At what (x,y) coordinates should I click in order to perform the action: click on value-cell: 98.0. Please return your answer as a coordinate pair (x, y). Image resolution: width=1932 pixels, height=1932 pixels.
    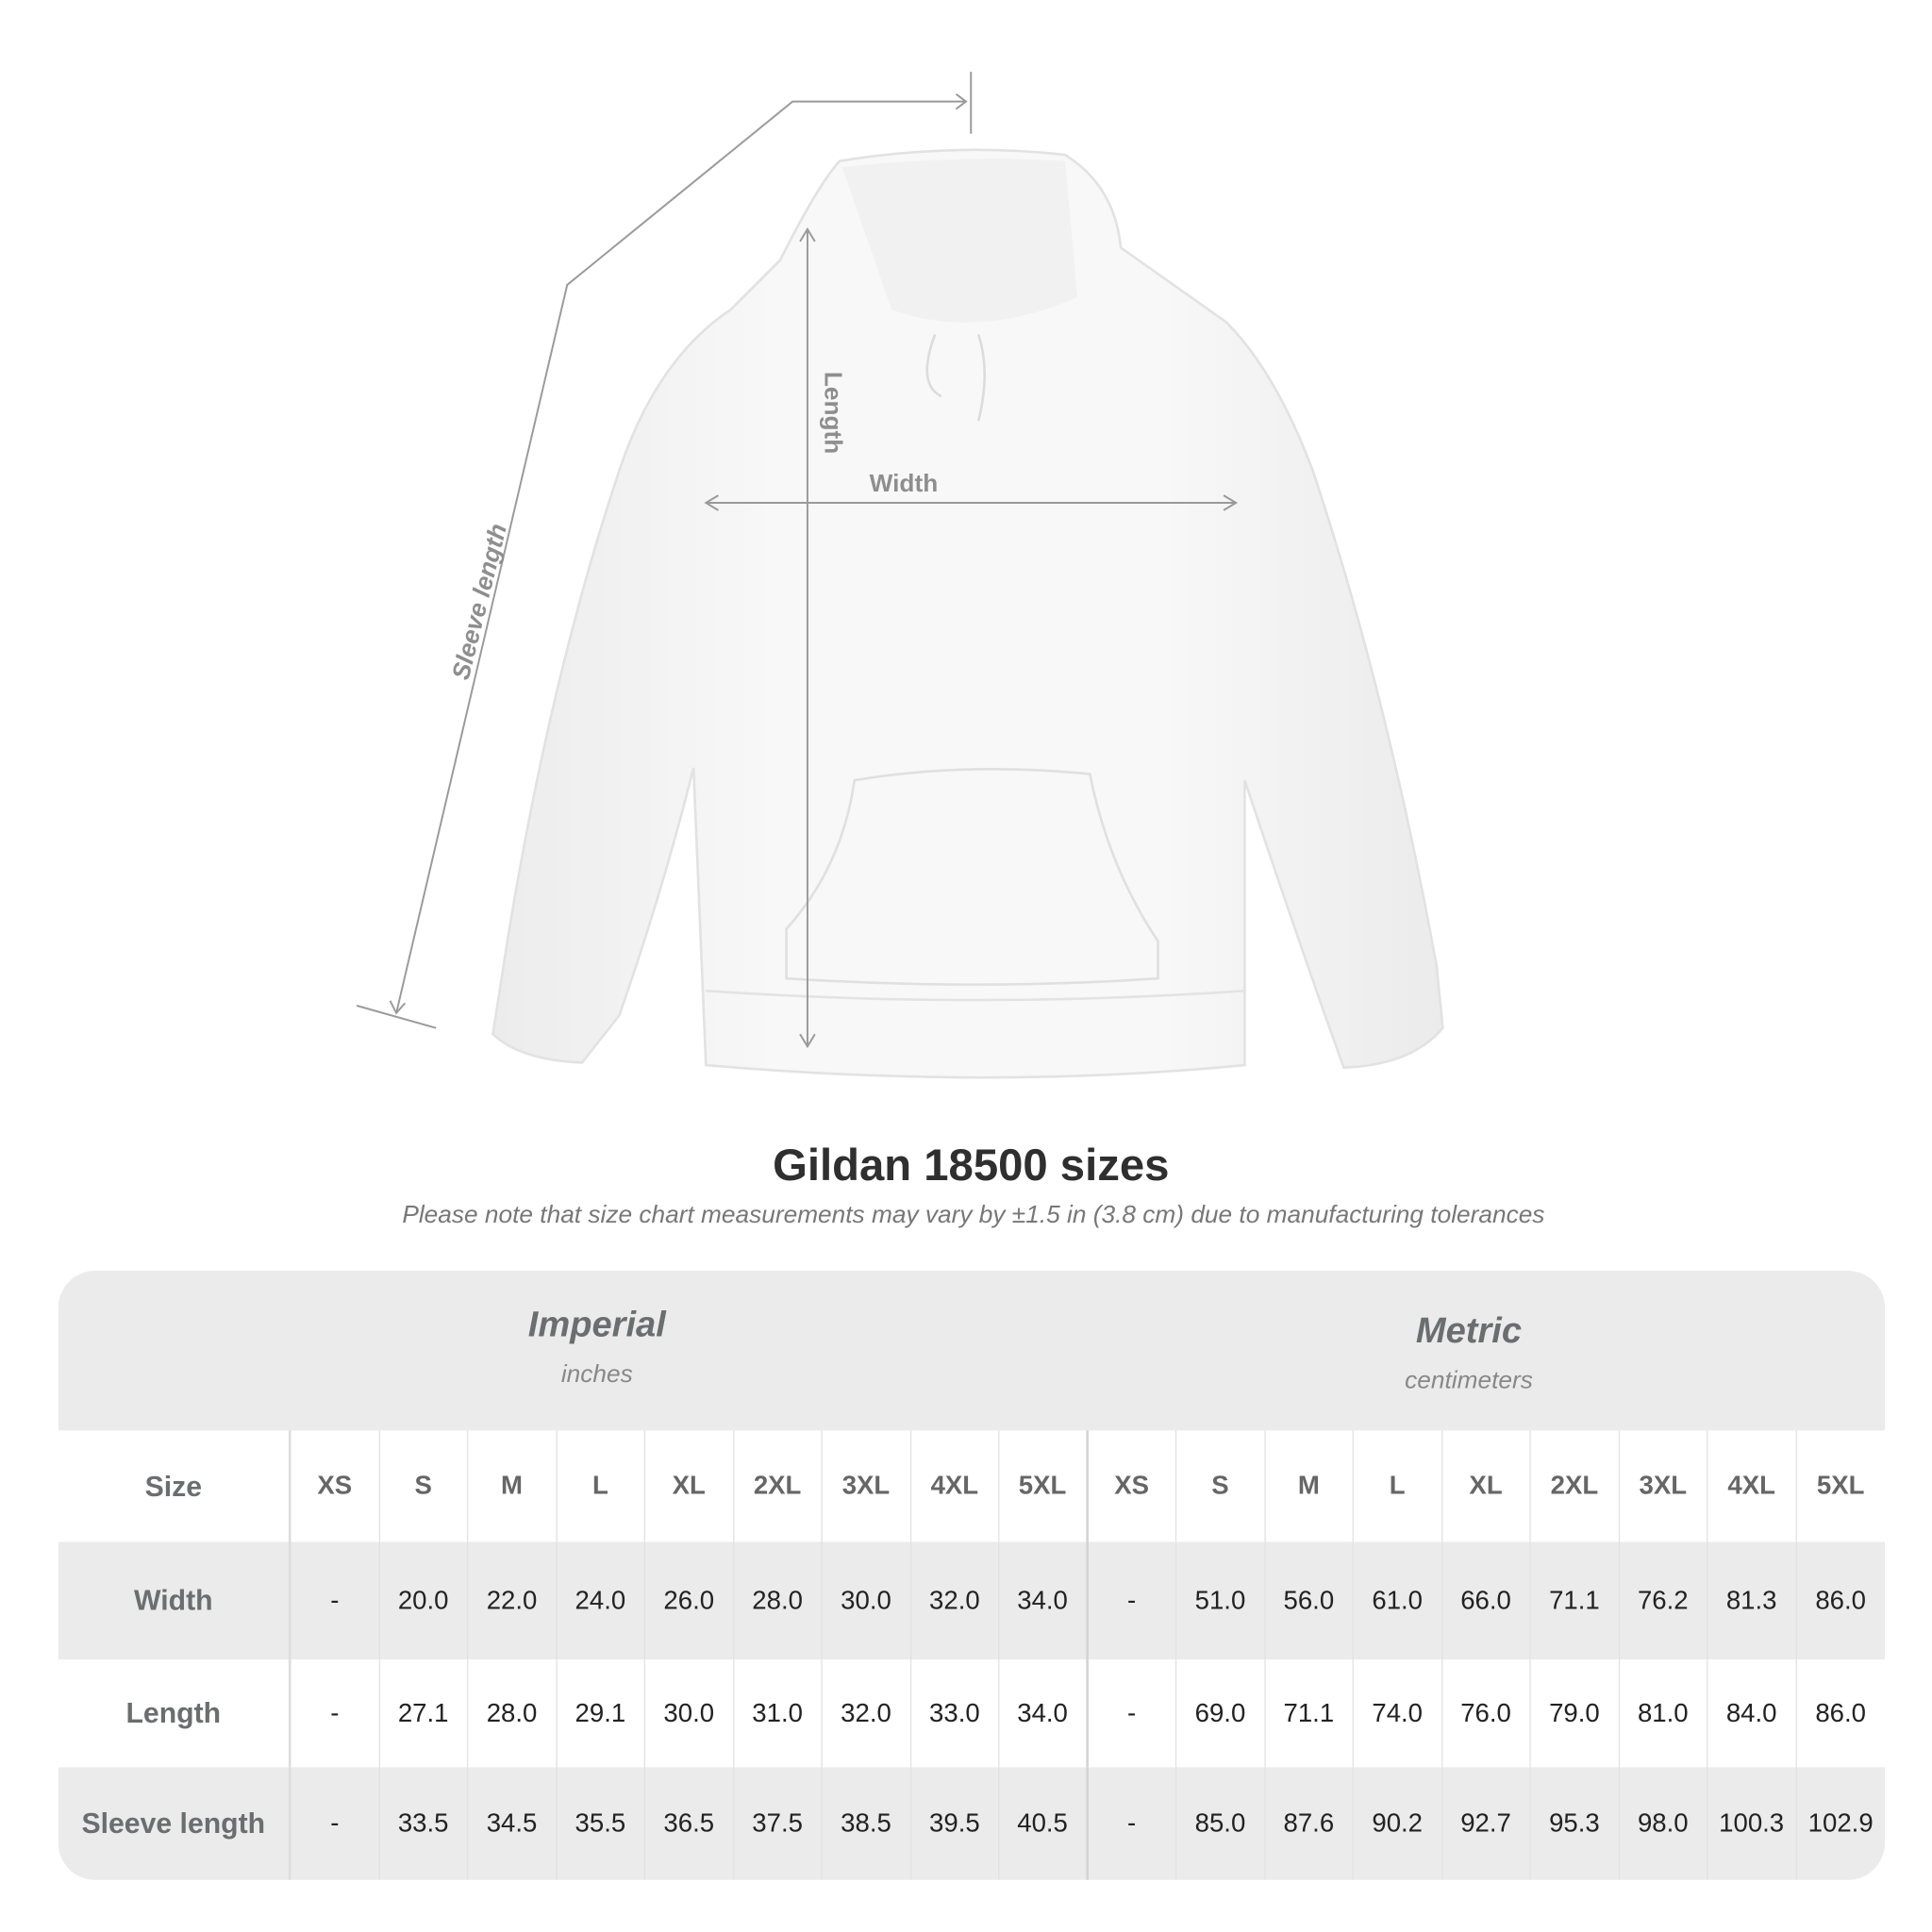
    Looking at the image, I should click on (1664, 1824).